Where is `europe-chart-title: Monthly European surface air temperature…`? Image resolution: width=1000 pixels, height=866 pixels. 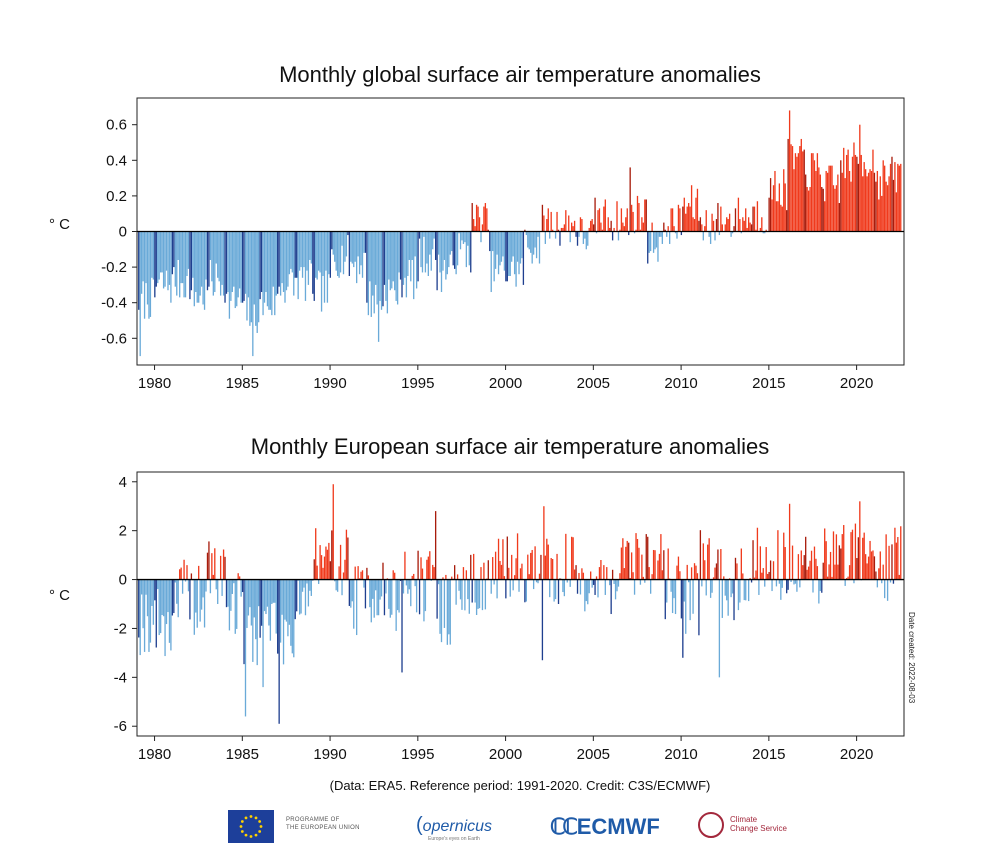 europe-chart-title: Monthly European surface air temperature… is located at coordinates (510, 446).